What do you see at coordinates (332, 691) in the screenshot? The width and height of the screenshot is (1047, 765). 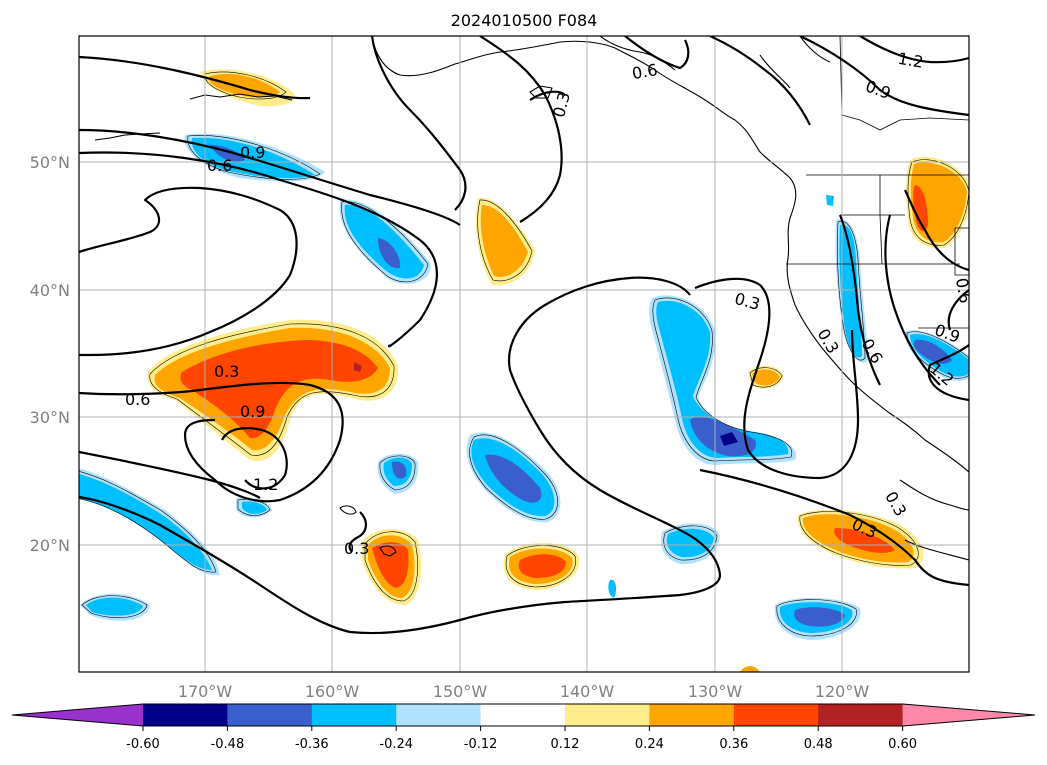 I see `lon-label: 160°W` at bounding box center [332, 691].